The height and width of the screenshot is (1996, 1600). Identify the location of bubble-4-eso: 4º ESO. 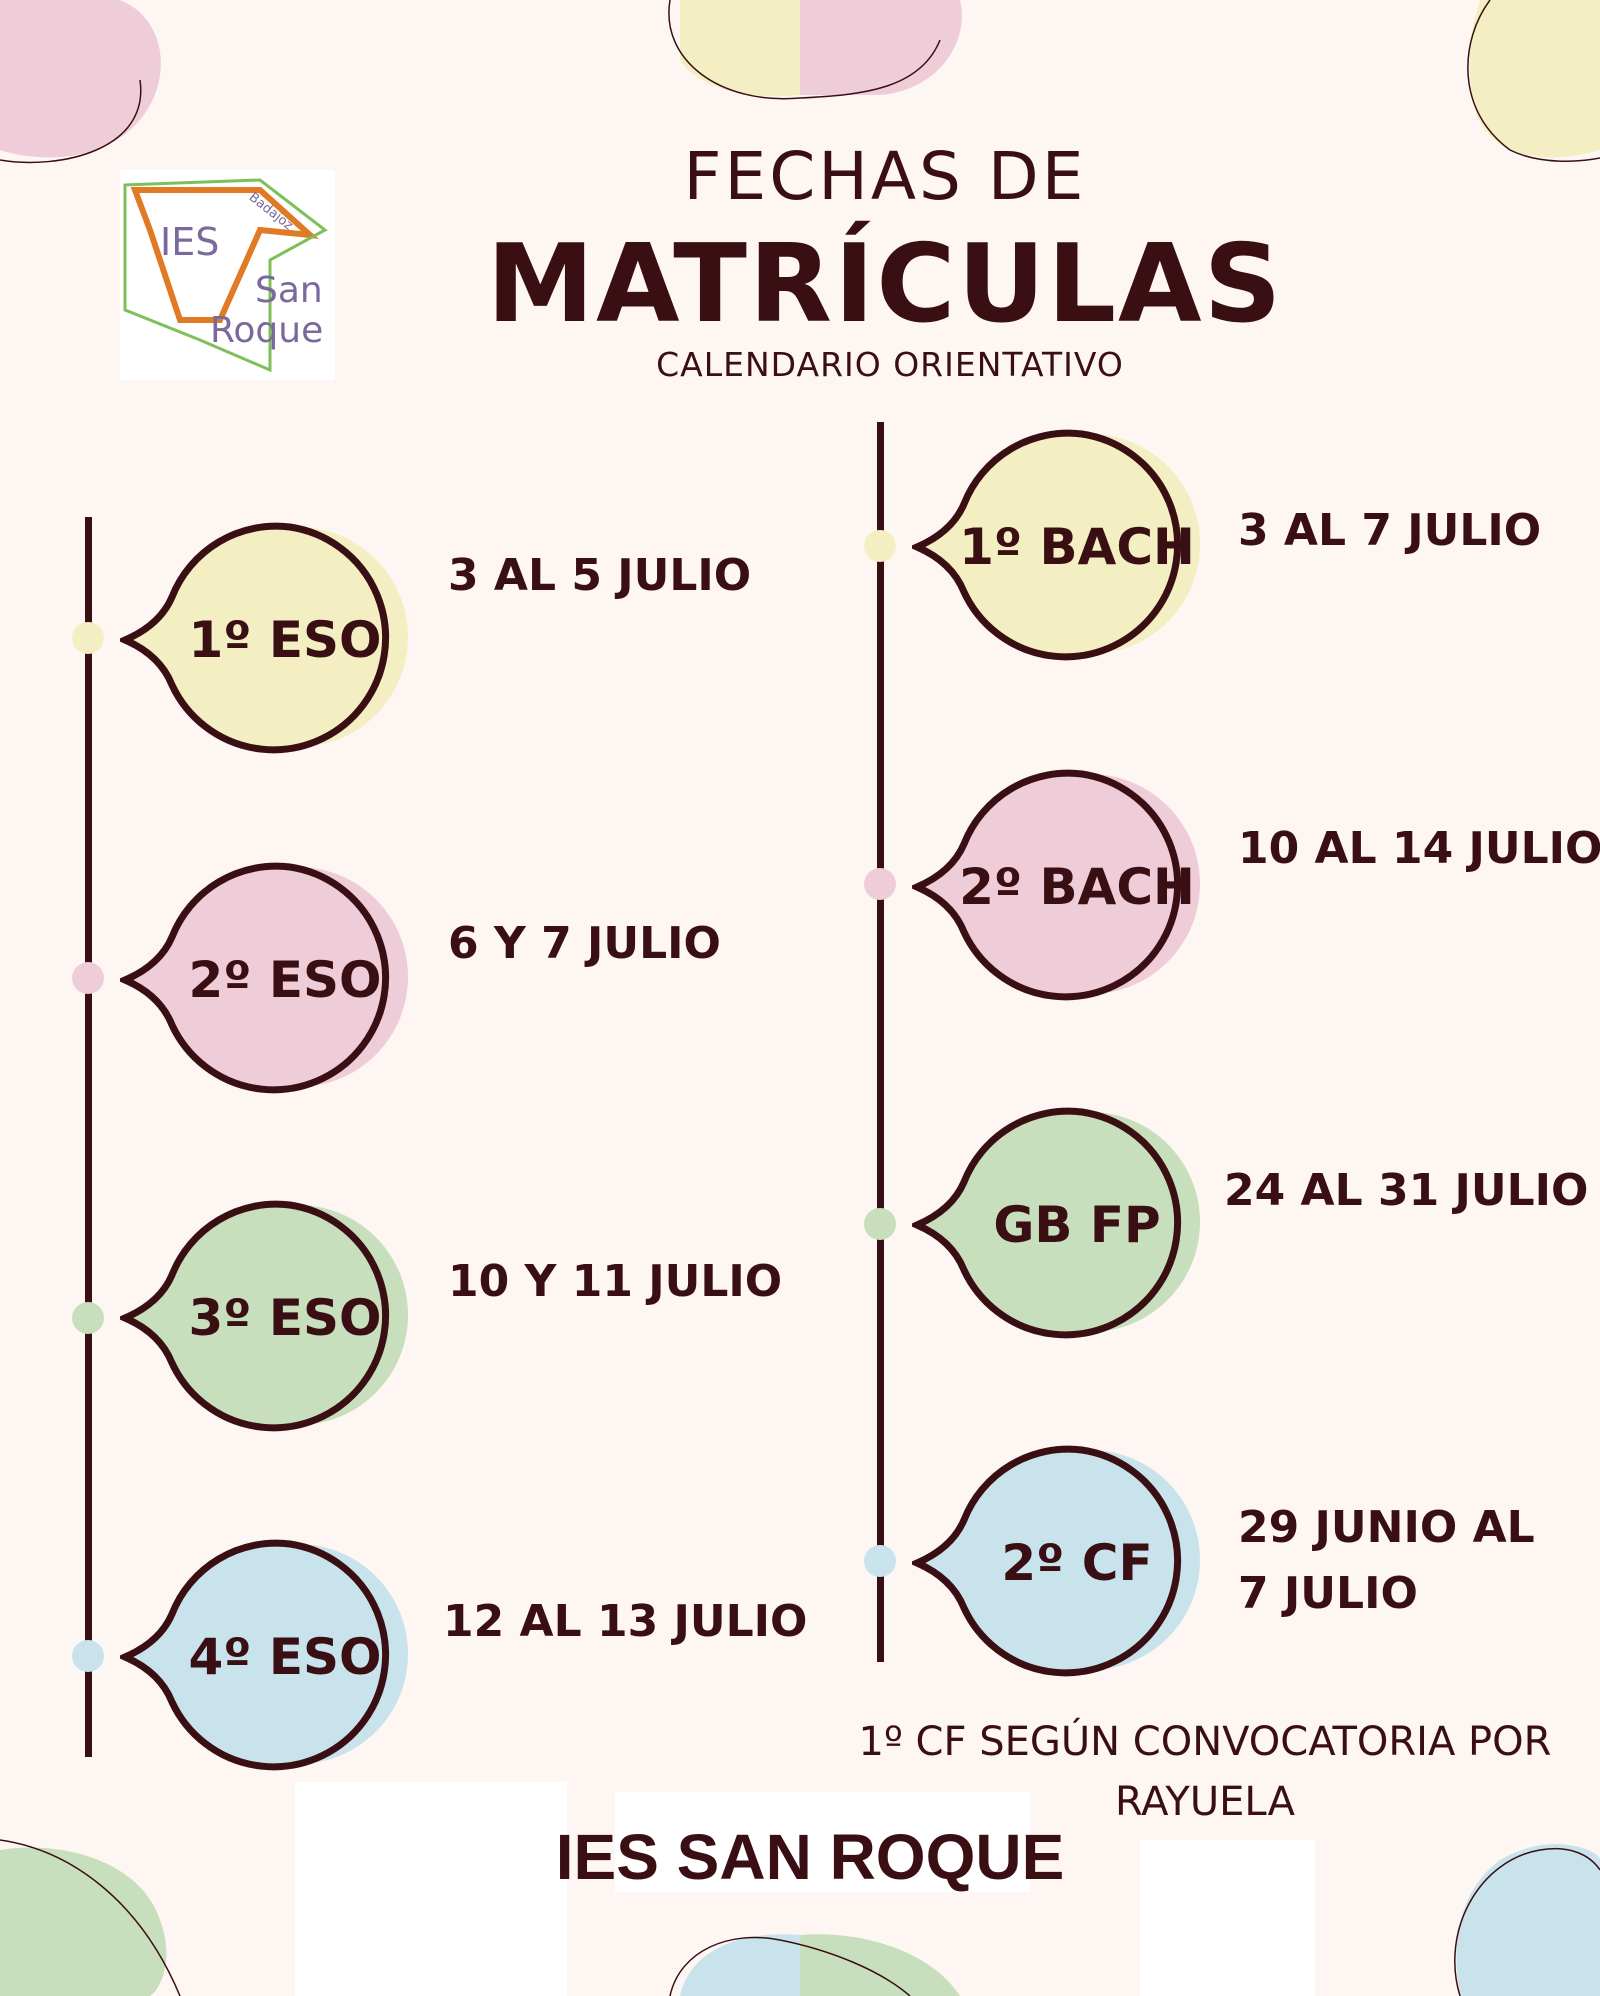
(270, 1657).